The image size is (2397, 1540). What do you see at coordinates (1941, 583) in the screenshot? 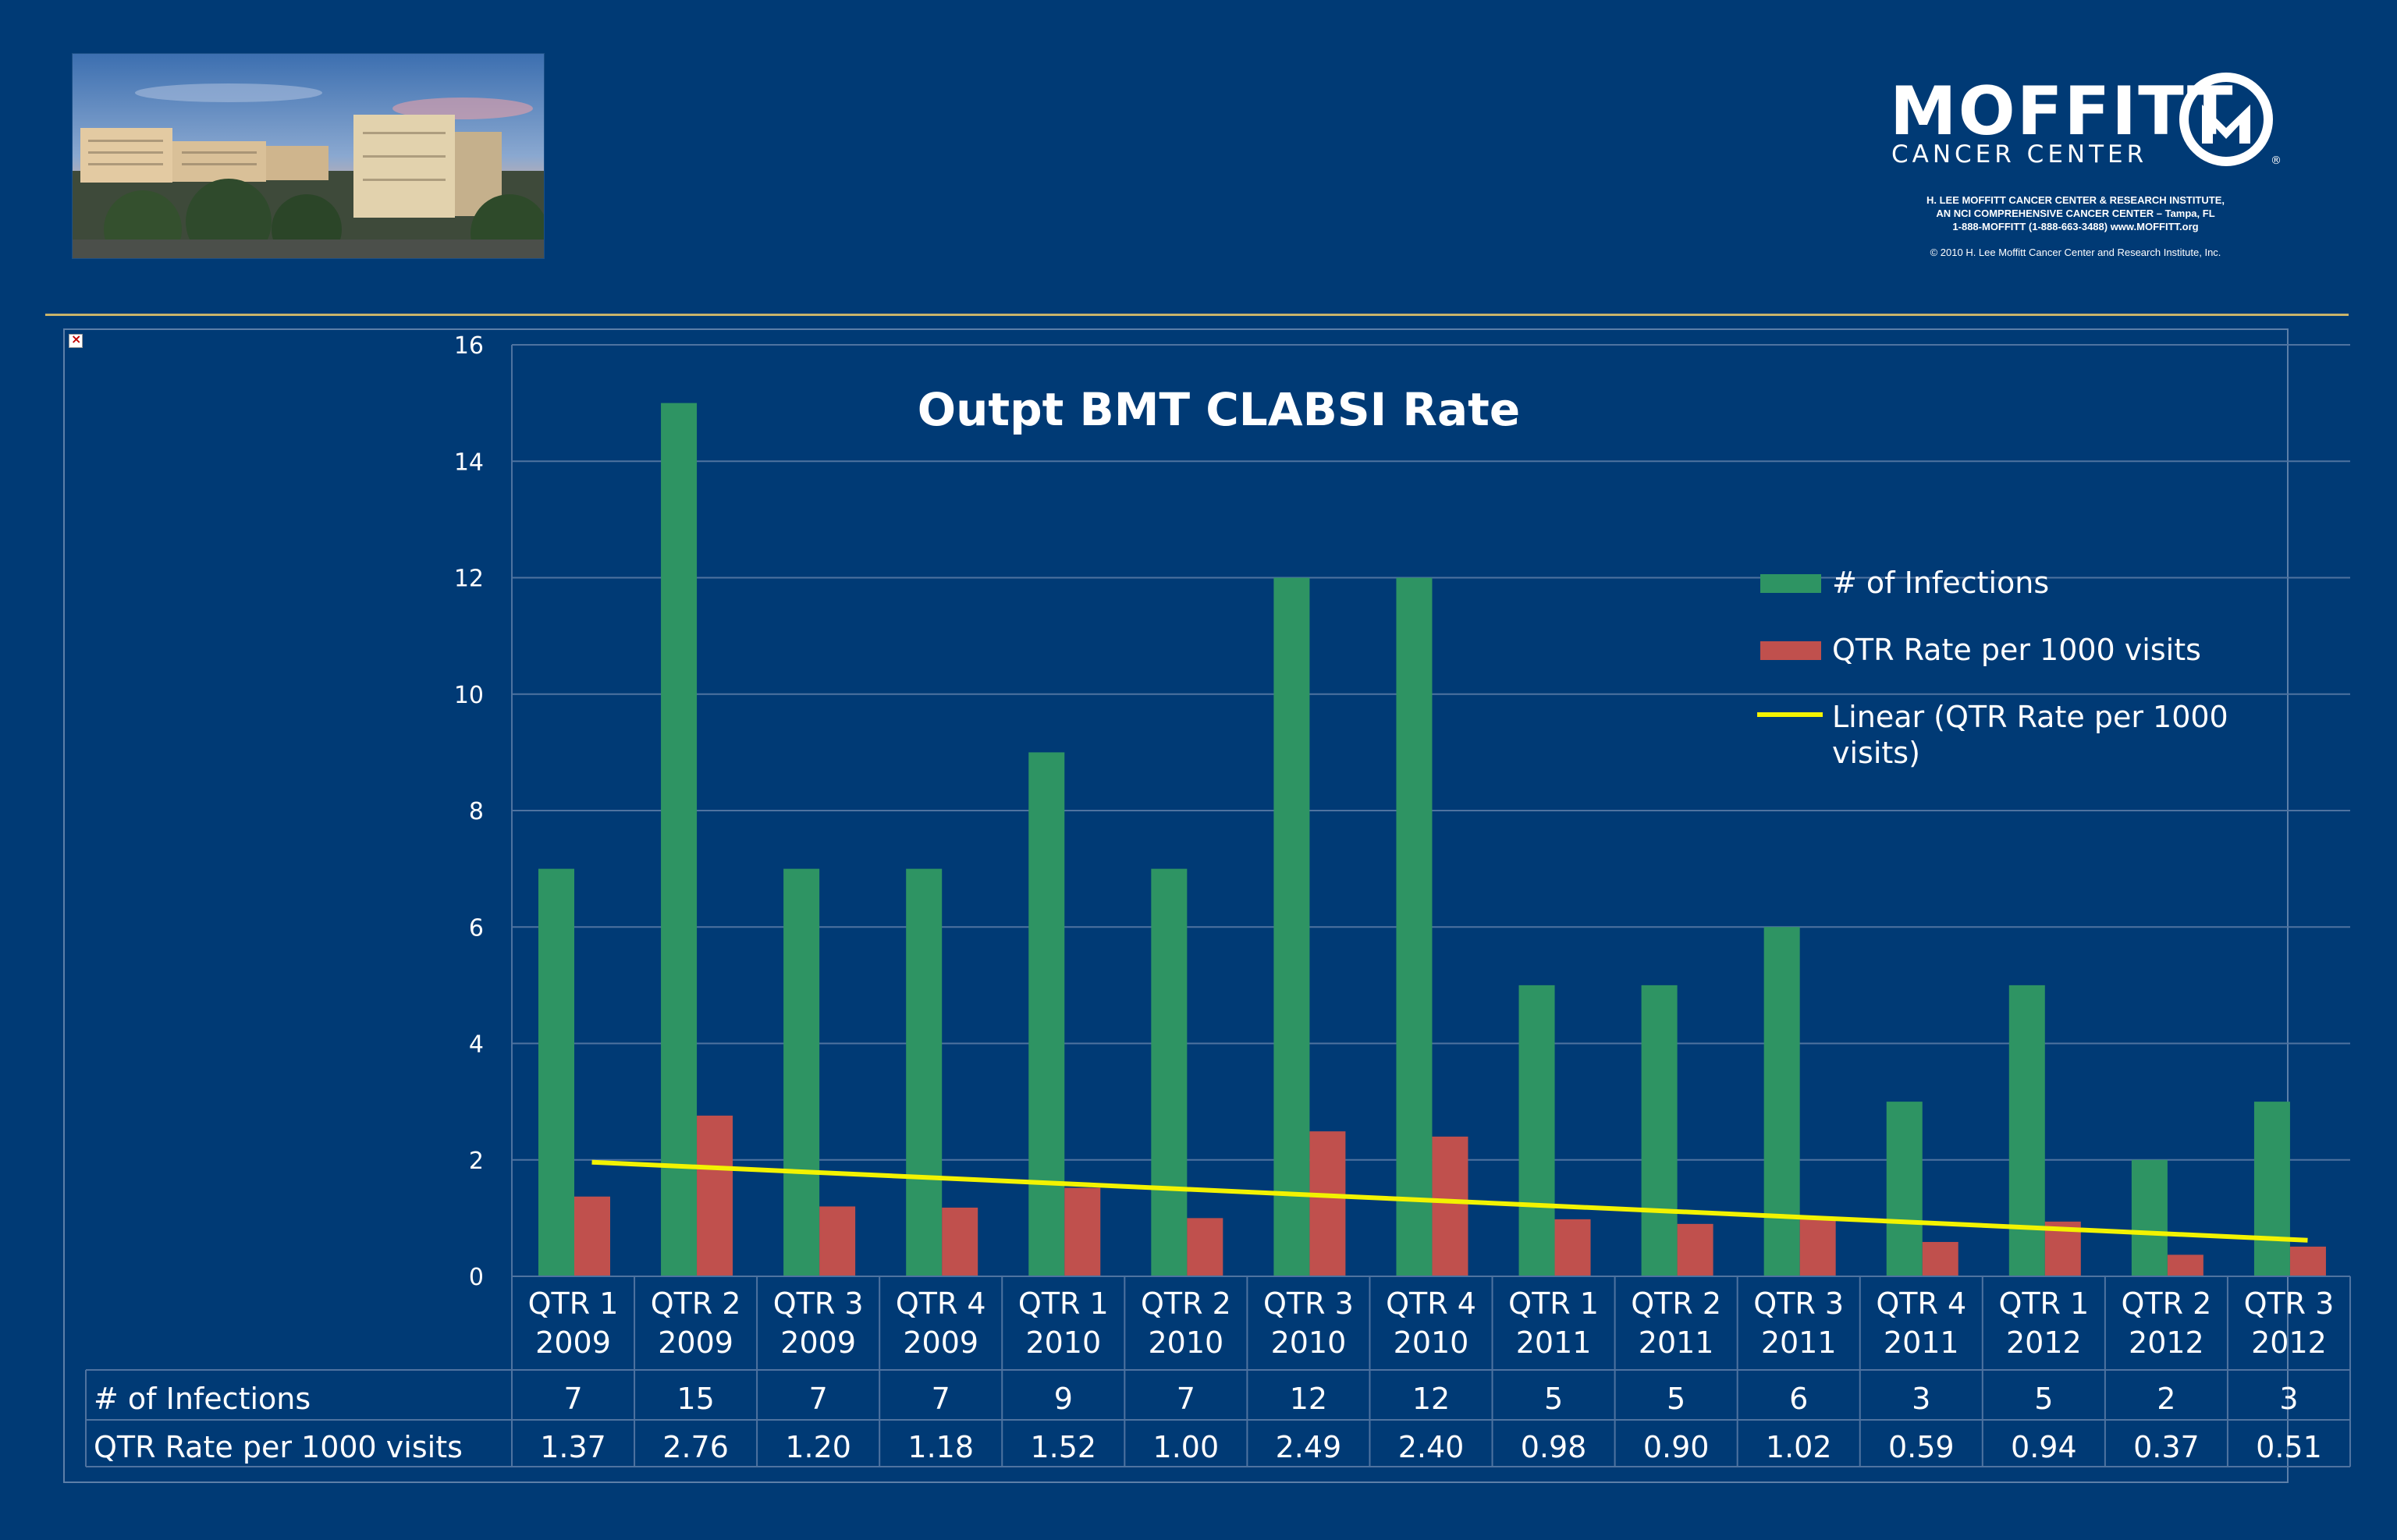
I see `legend-label-infections: # of Infections` at bounding box center [1941, 583].